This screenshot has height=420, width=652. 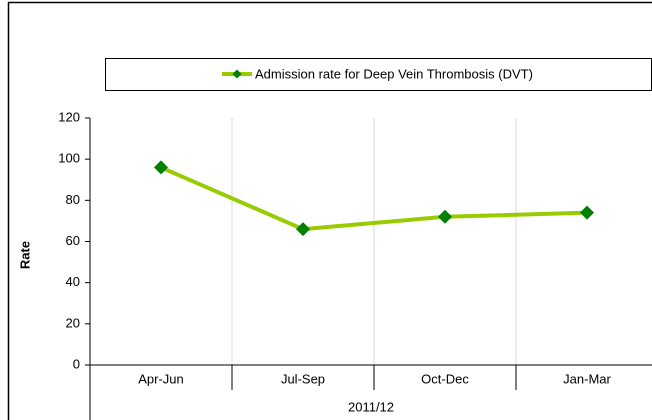 I want to click on y-tick-label: 100, so click(x=69, y=158).